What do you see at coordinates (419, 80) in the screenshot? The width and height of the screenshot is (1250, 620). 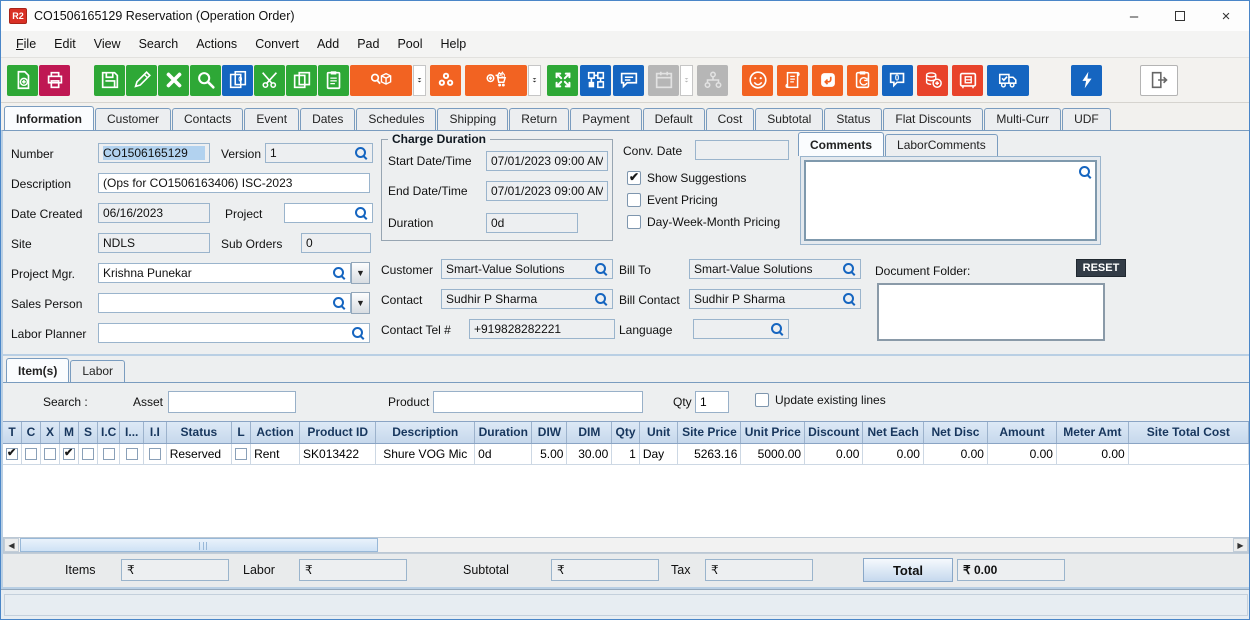 I see `search-items-dropdown` at bounding box center [419, 80].